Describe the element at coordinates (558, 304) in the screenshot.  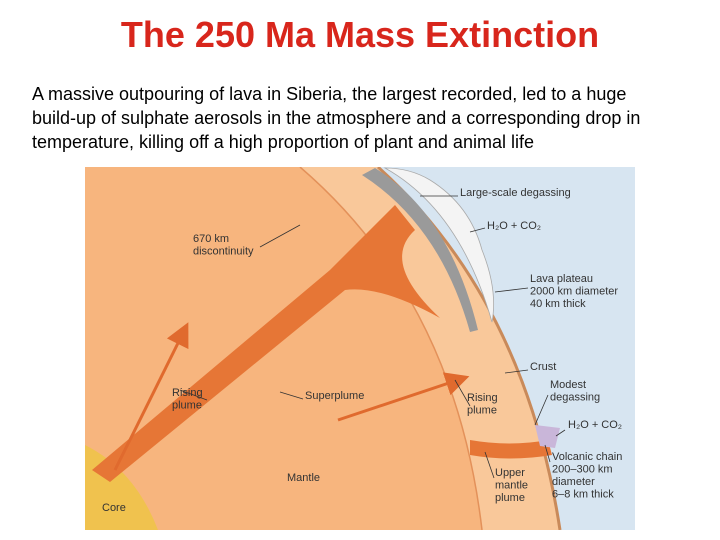
I see `diagram-label: 40 km thick` at that location.